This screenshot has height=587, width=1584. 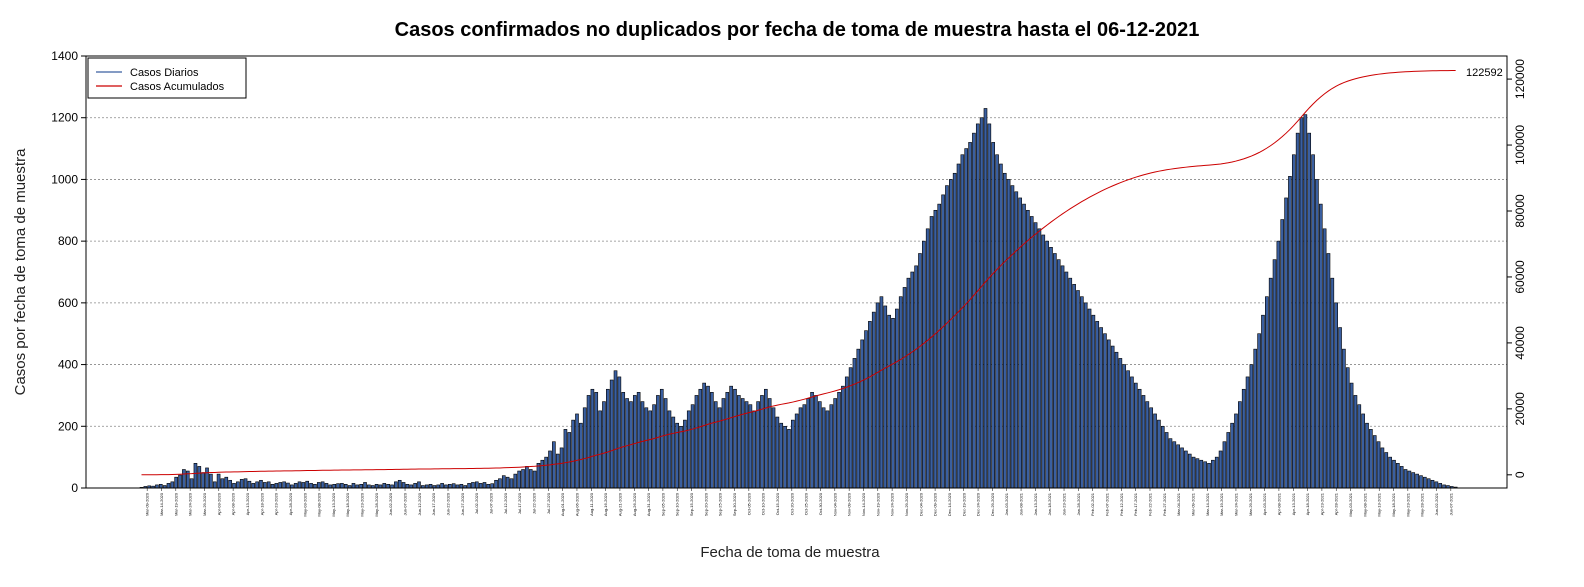 I want to click on x-tick-label: Jan-18-2021, so click(x=1049, y=503).